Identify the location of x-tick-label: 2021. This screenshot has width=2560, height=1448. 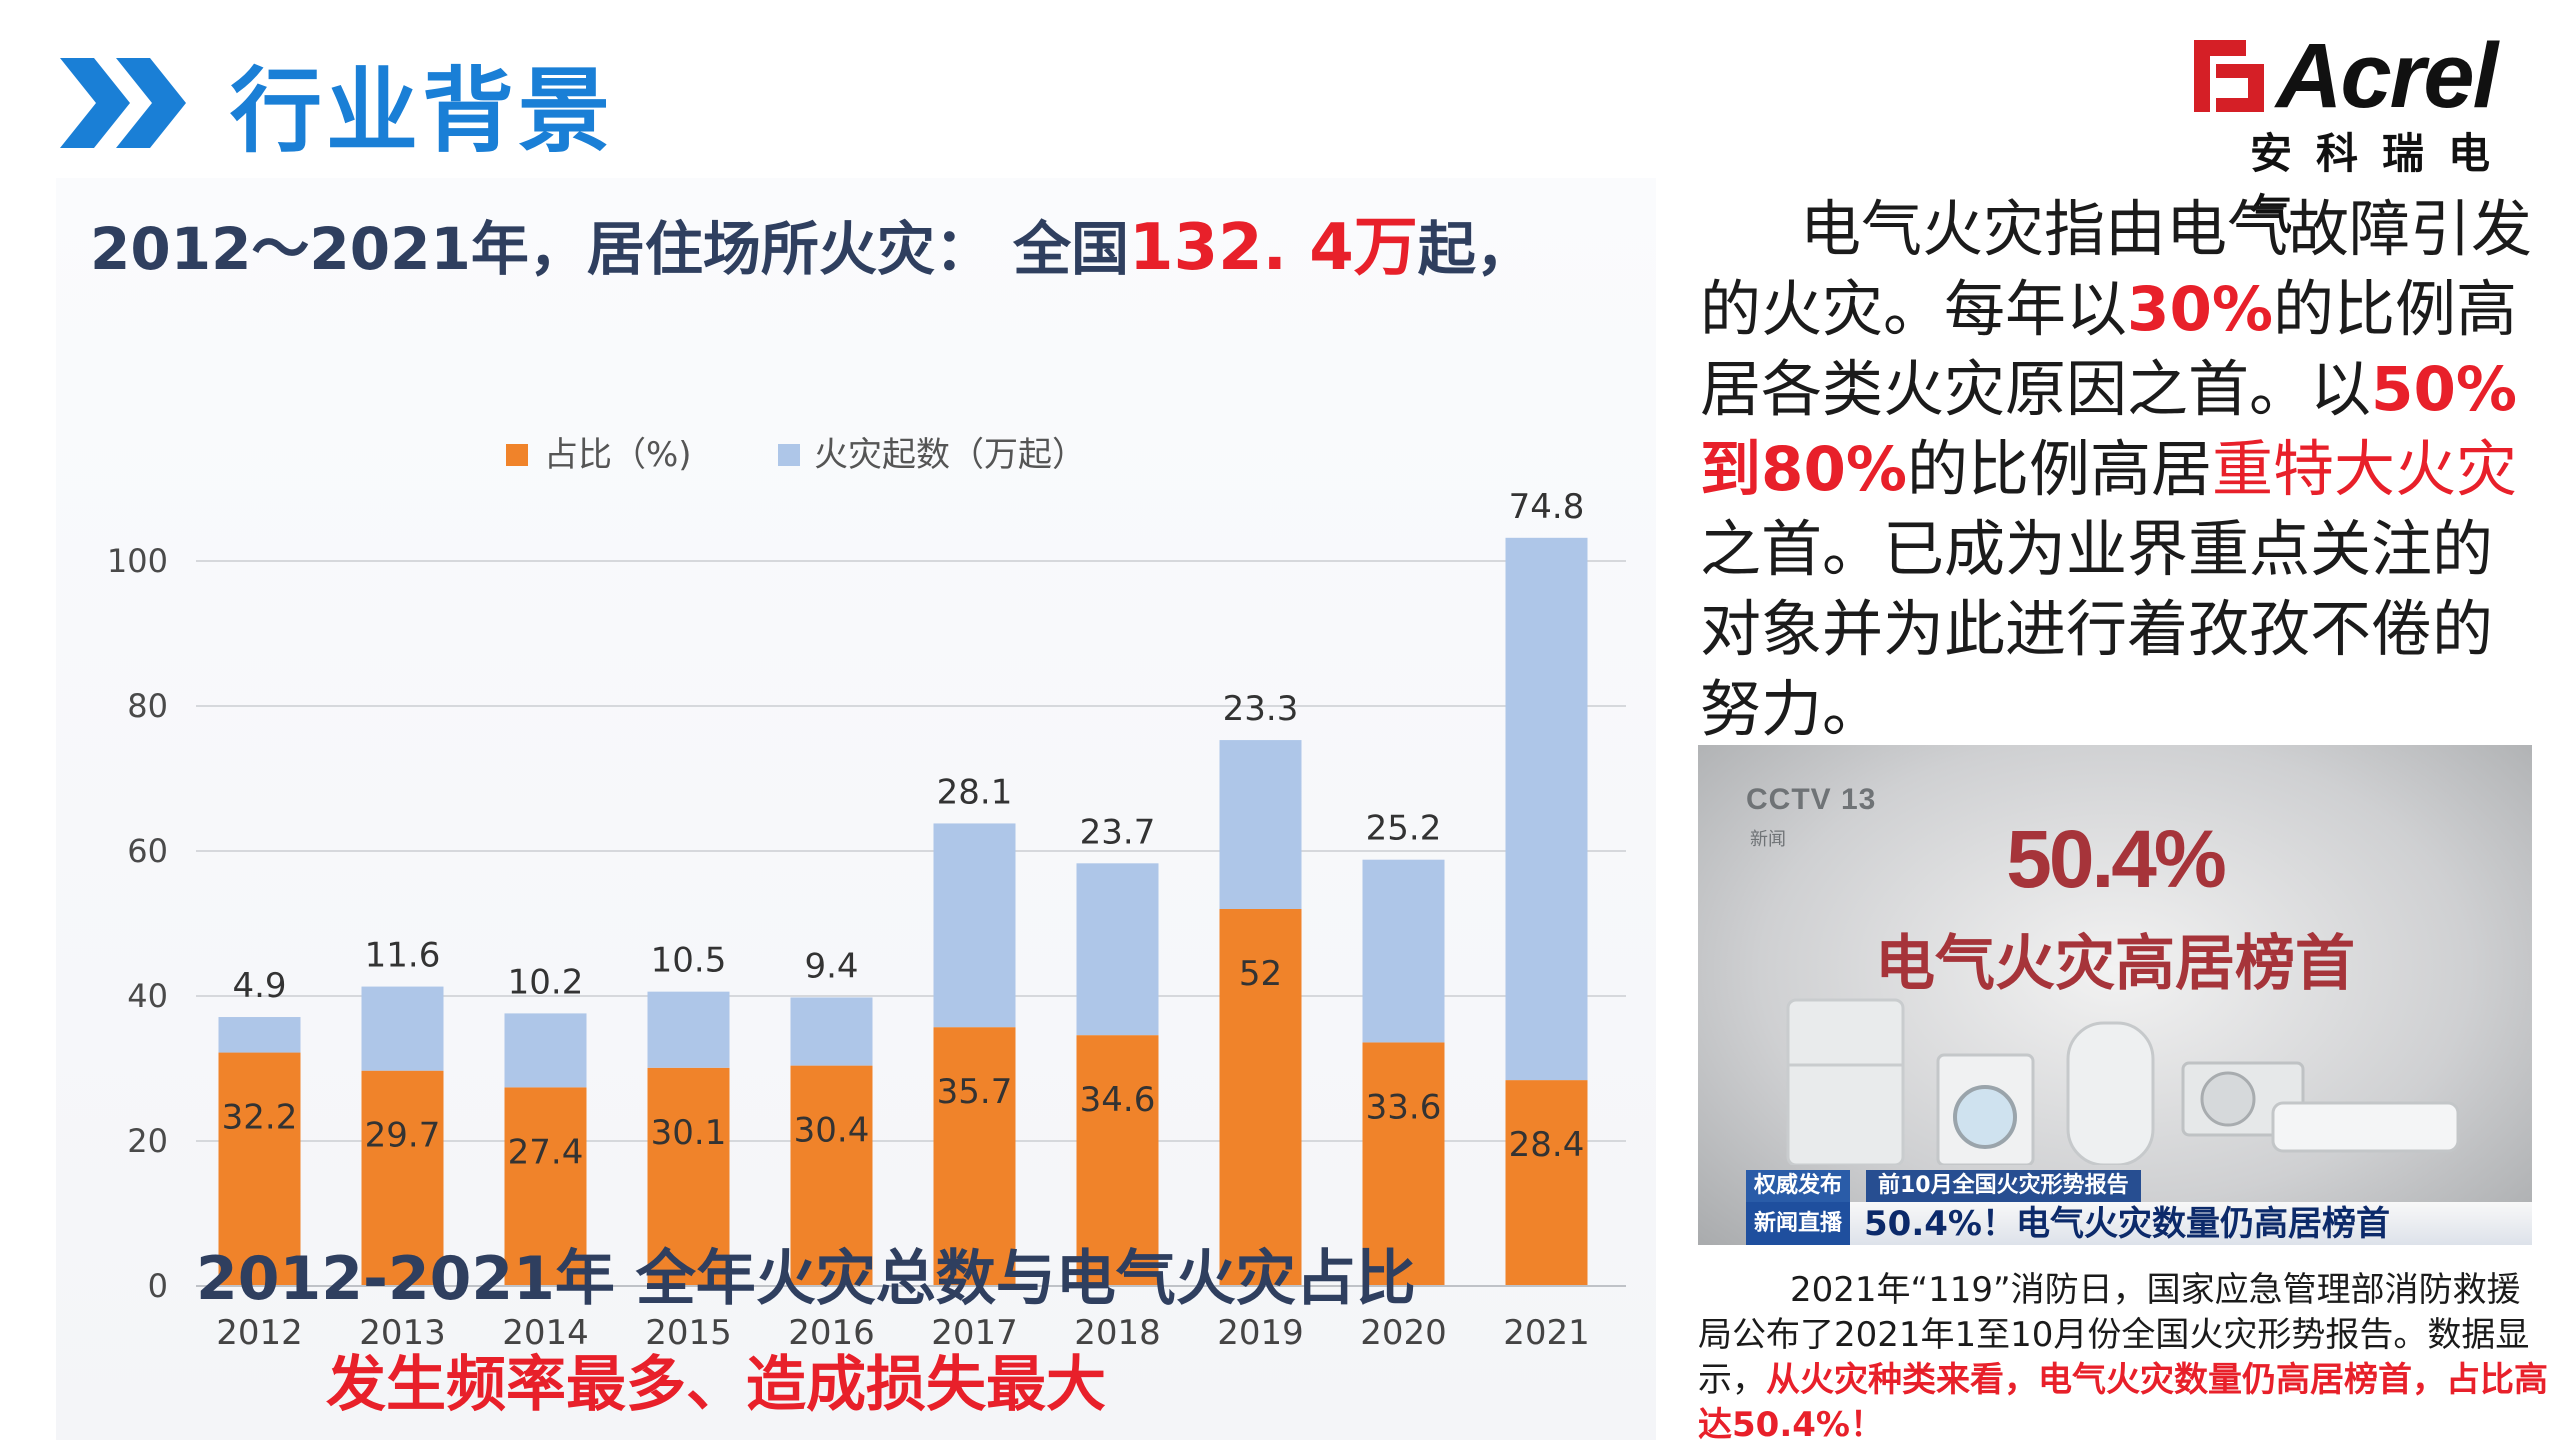
(1546, 1333).